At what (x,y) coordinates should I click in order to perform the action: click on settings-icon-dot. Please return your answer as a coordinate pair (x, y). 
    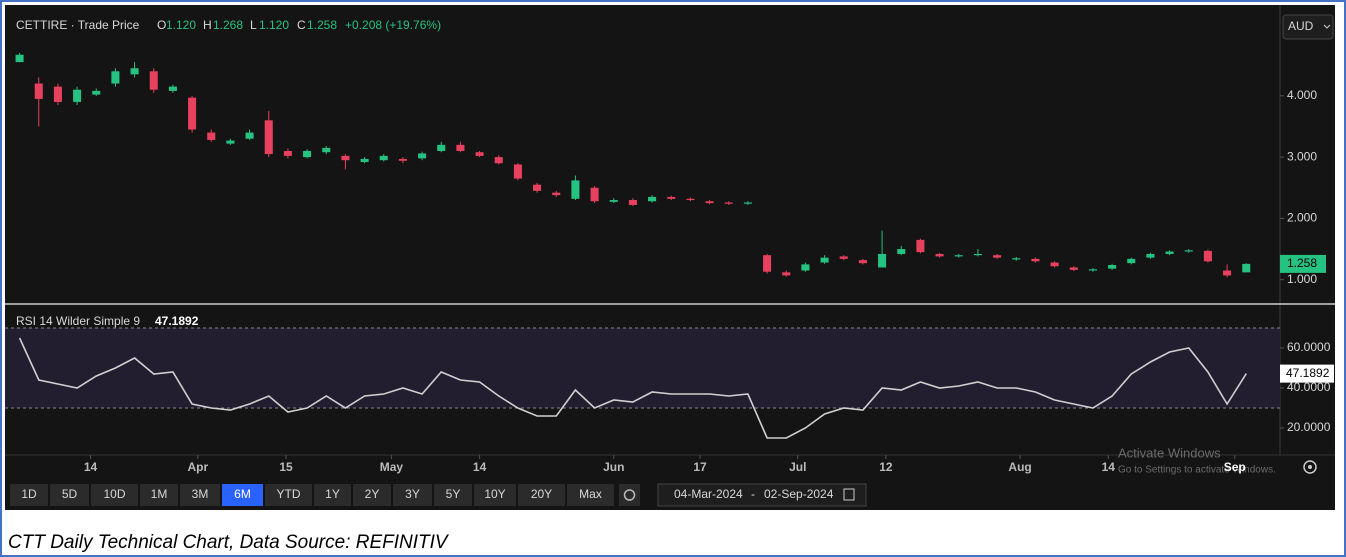
    Looking at the image, I should click on (1310, 467).